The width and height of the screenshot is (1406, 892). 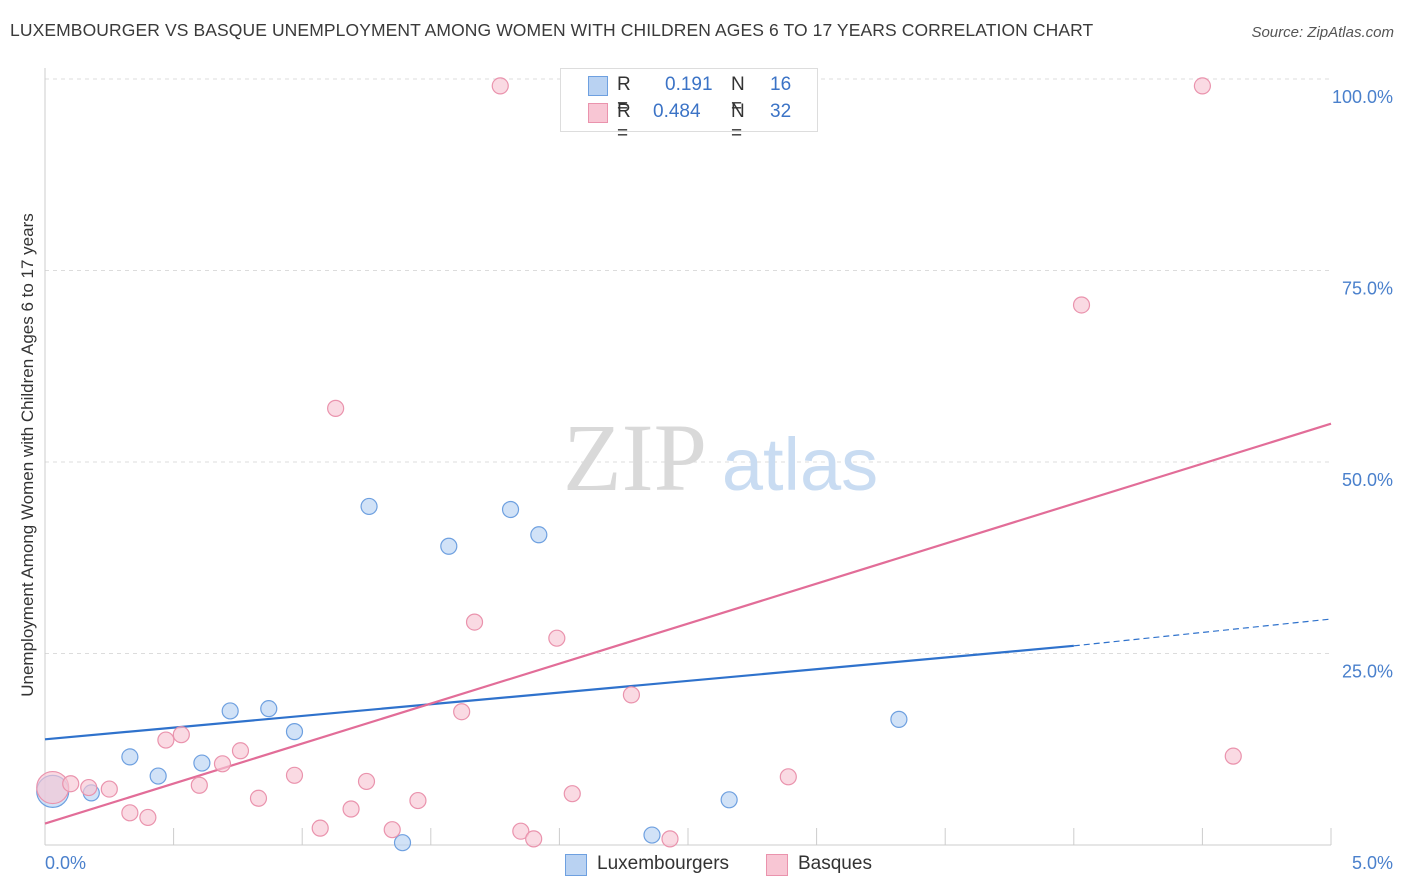 I want to click on legend-swatch-basques, so click(x=777, y=865).